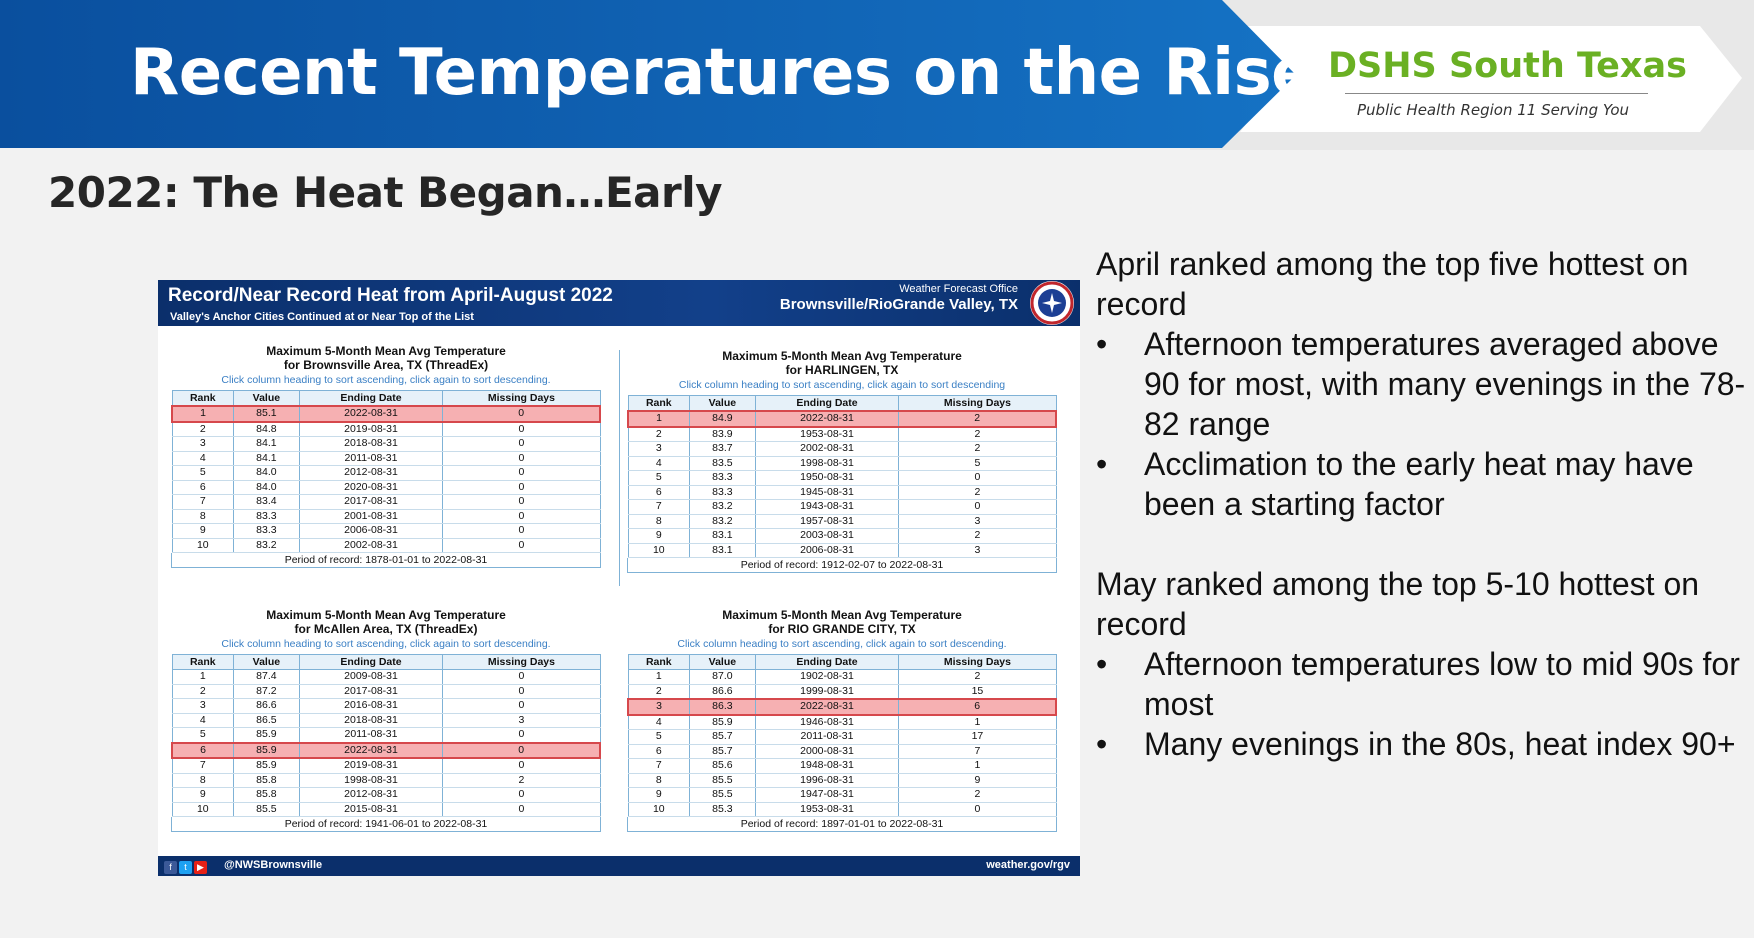 This screenshot has height=938, width=1754. I want to click on website-link: weather.gov/rgv, so click(1028, 865).